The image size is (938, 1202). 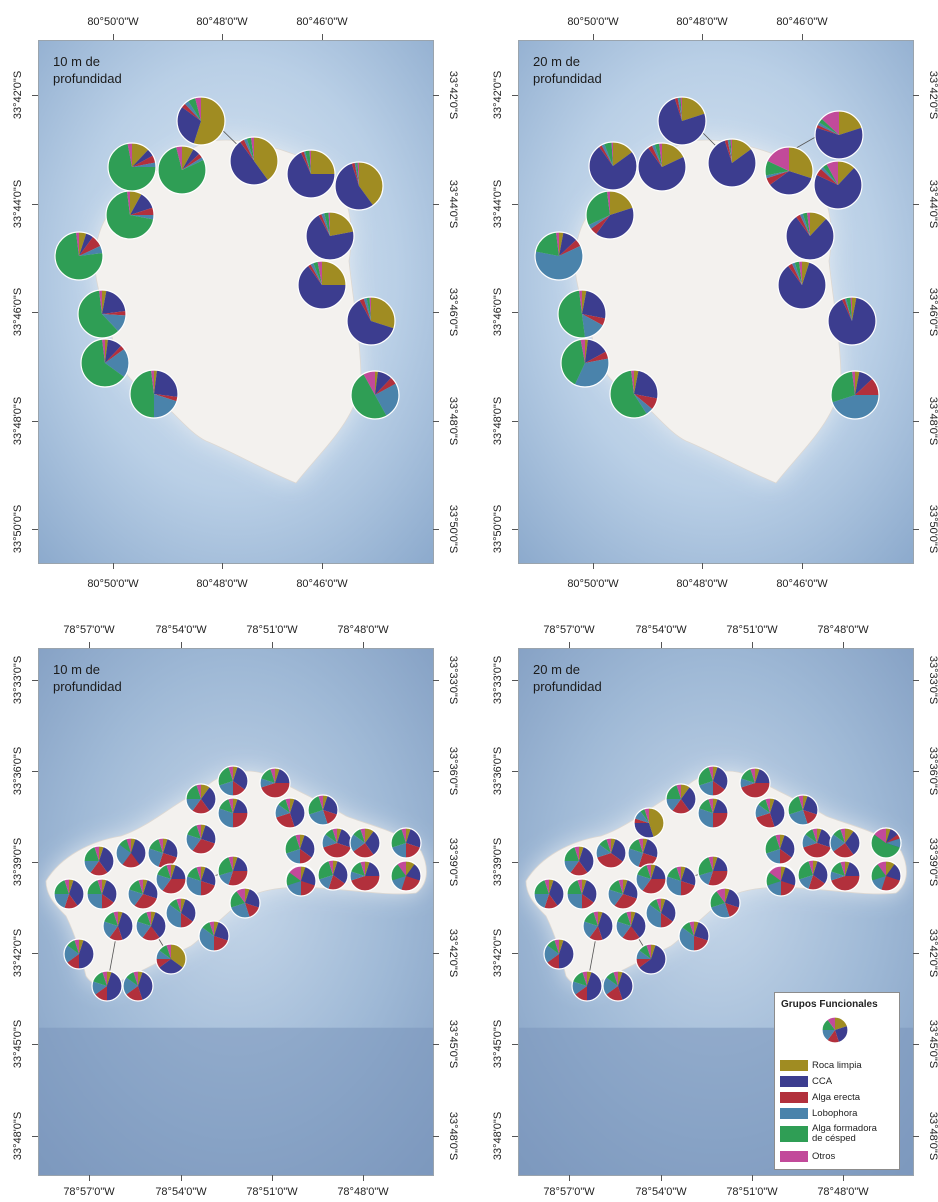 What do you see at coordinates (453, 1136) in the screenshot?
I see `latitude-label-right: 33°48'0"S` at bounding box center [453, 1136].